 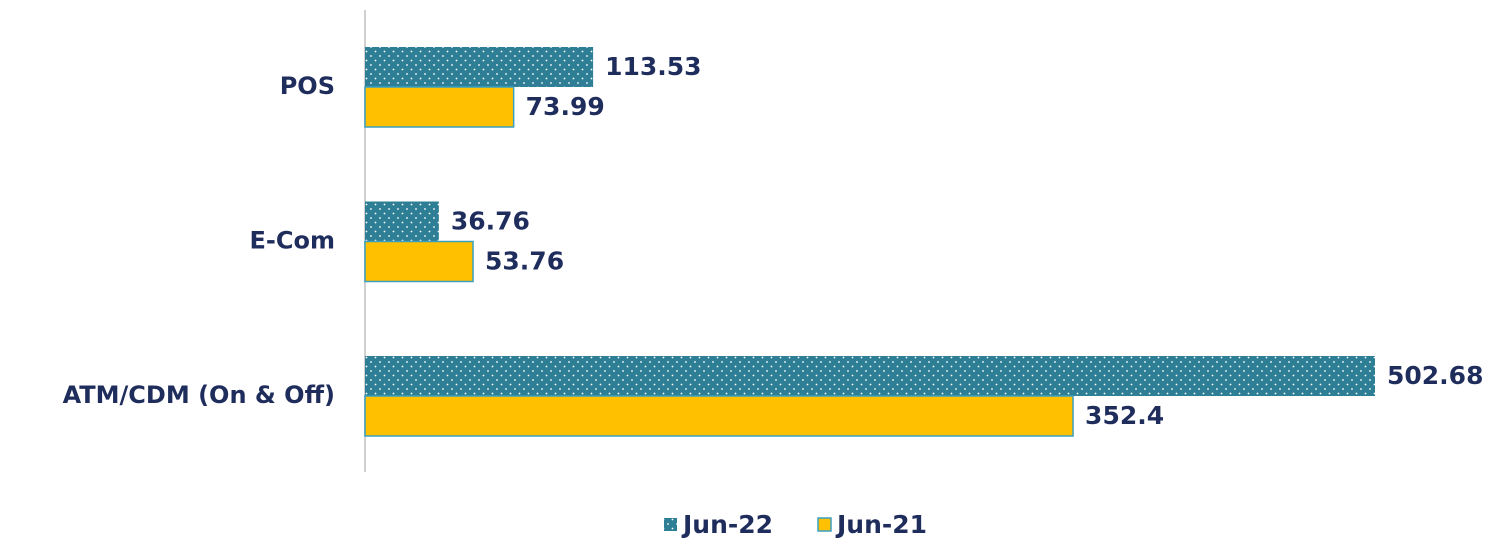 I want to click on value-label: 53.76, so click(x=524, y=261).